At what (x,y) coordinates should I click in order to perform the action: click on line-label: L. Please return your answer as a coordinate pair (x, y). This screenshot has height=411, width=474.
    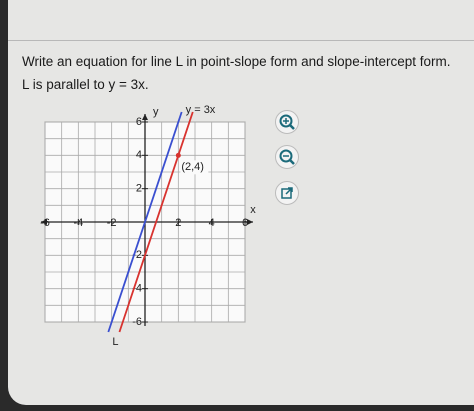
    Looking at the image, I should click on (115, 342).